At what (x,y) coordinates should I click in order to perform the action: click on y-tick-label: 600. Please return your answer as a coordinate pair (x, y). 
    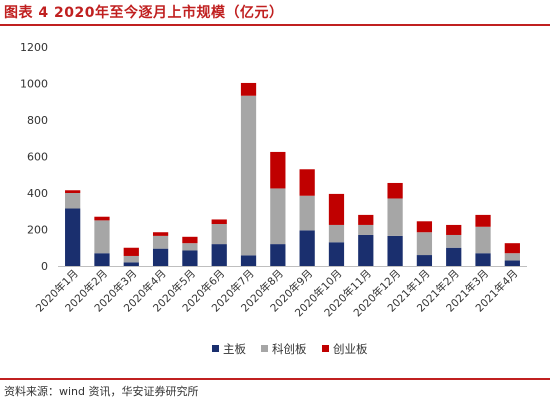
    Looking at the image, I should click on (37, 157).